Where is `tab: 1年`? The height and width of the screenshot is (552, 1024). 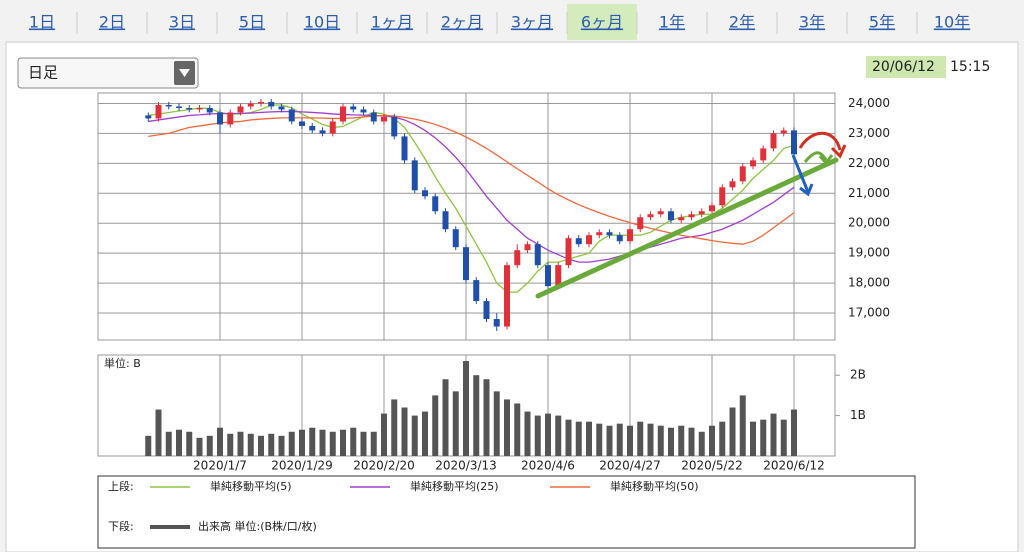 tab: 1年 is located at coordinates (672, 22).